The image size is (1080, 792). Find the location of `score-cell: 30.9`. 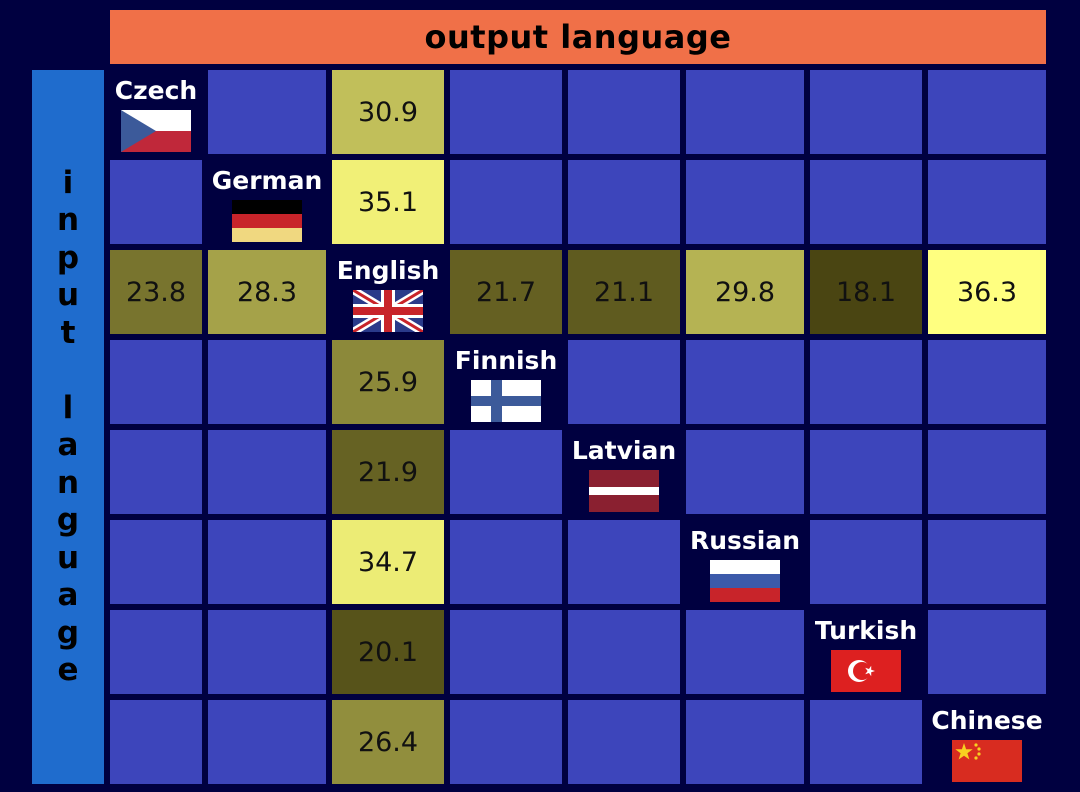

score-cell: 30.9 is located at coordinates (388, 112).